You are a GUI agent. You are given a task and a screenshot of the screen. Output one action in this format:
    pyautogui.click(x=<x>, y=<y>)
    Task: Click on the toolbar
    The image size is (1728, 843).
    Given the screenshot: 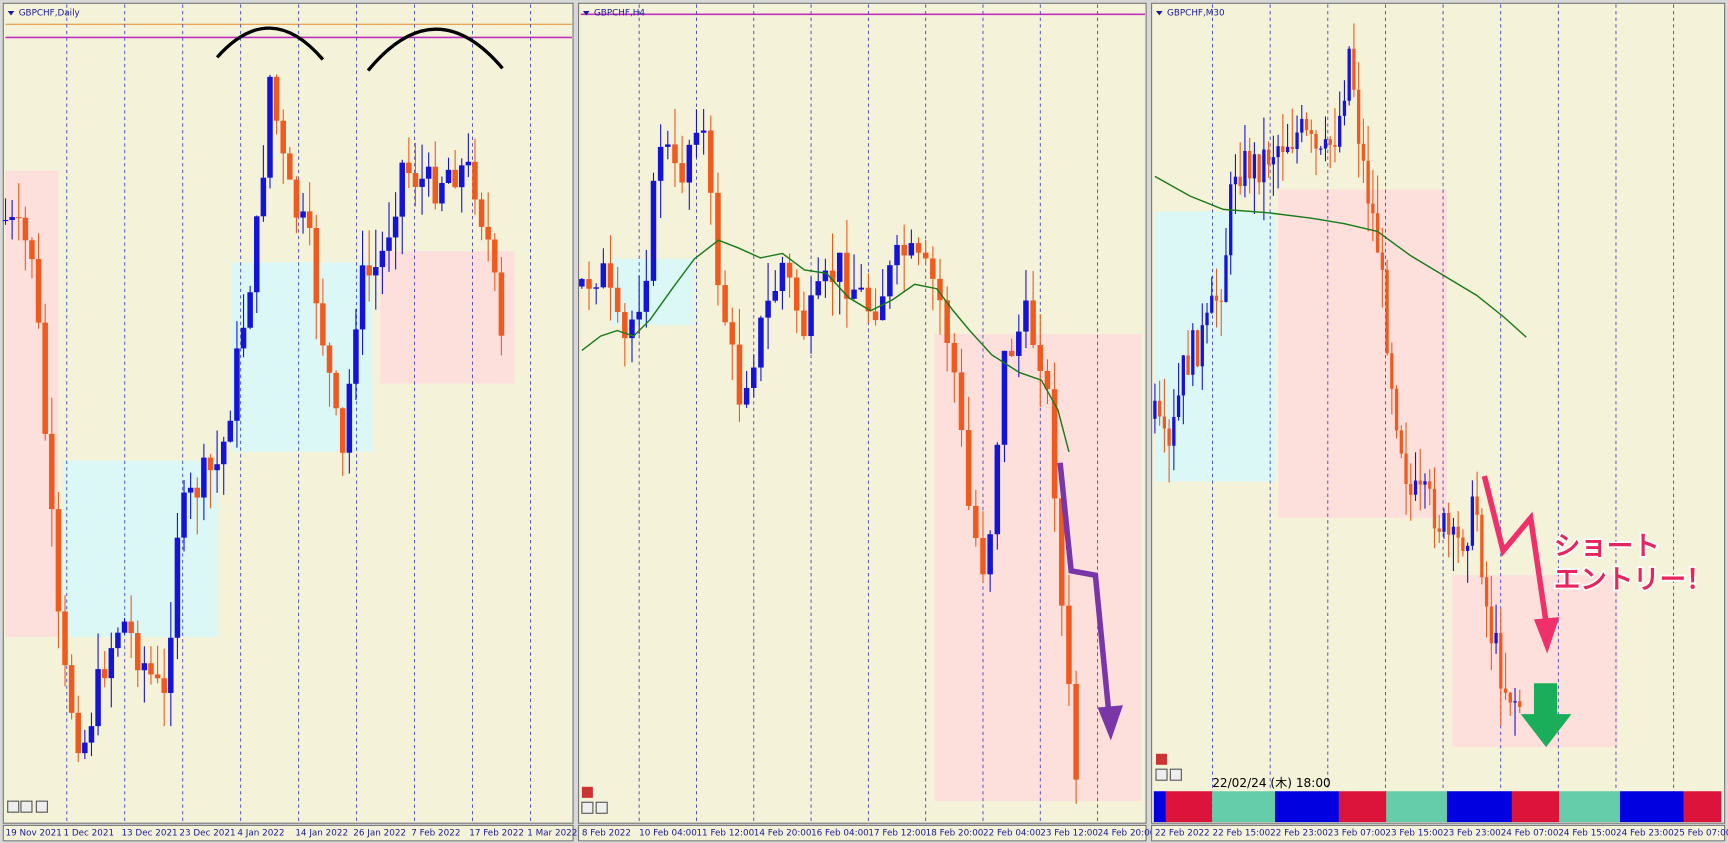 What is the action you would take?
    pyautogui.click(x=594, y=783)
    